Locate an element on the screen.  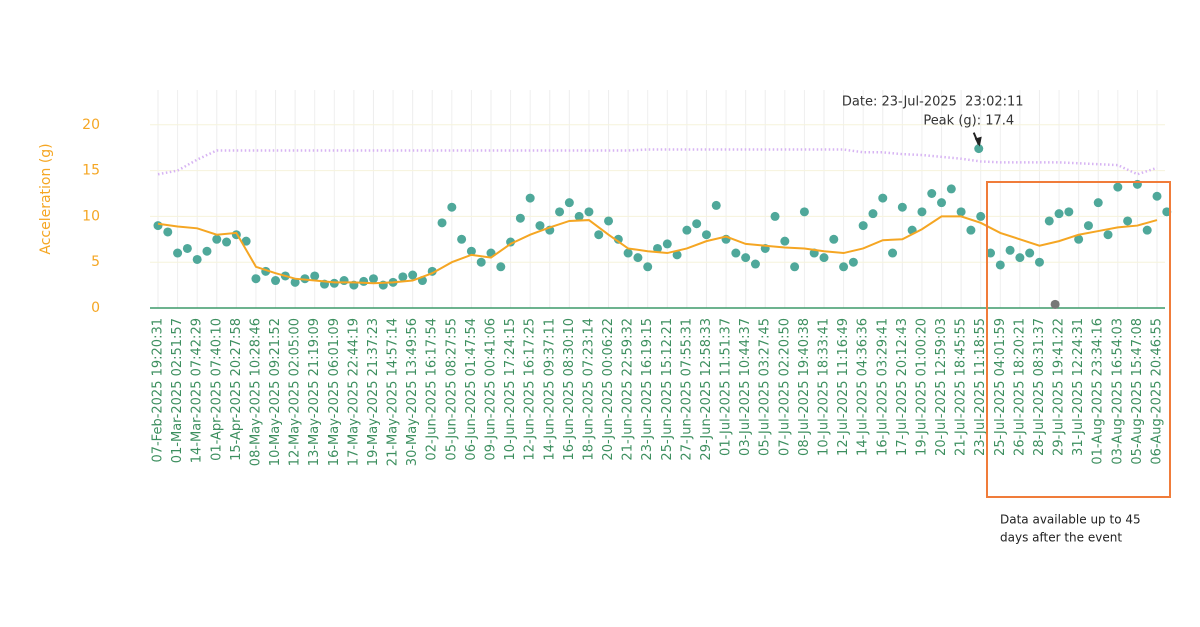
x-tick-label: 23-Jul-2025 11:18:55 is located at coordinates (980, 387).